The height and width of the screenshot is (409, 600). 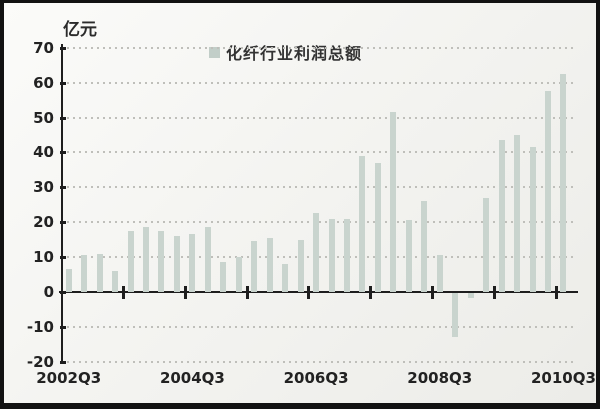 What do you see at coordinates (43, 222) in the screenshot?
I see `y-tick-label: 20` at bounding box center [43, 222].